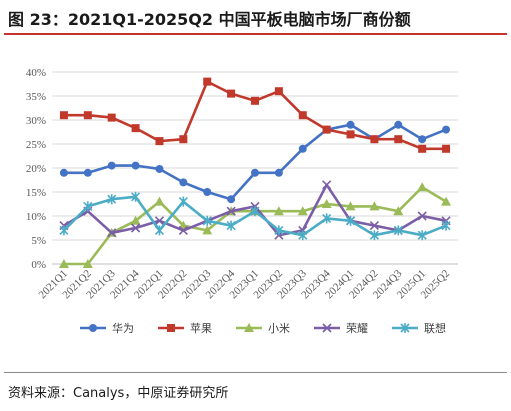 The width and height of the screenshot is (511, 411). What do you see at coordinates (341, 328) in the screenshot?
I see `legend-item: 荣耀` at bounding box center [341, 328].